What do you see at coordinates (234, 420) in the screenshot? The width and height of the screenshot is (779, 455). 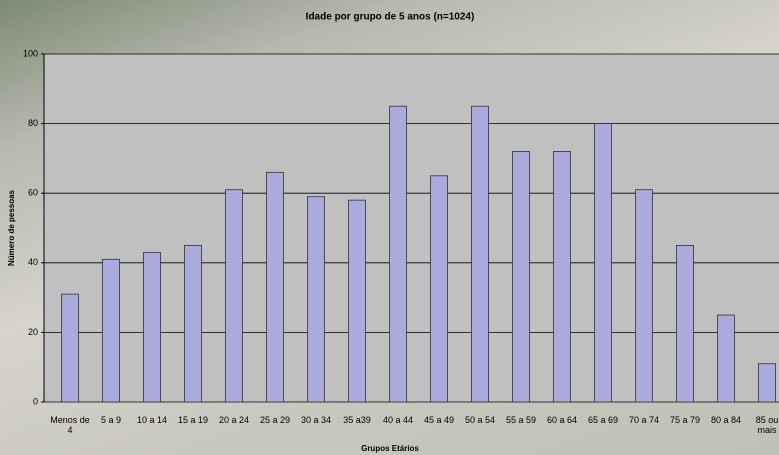 I see `x-tick-label: 20 a 24` at bounding box center [234, 420].